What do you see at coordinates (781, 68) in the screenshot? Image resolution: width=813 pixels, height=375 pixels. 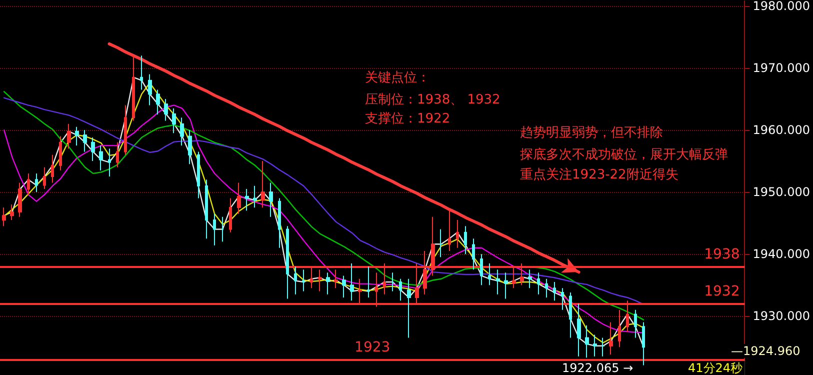 I see `y-tick-label: 1970.000` at bounding box center [781, 68].